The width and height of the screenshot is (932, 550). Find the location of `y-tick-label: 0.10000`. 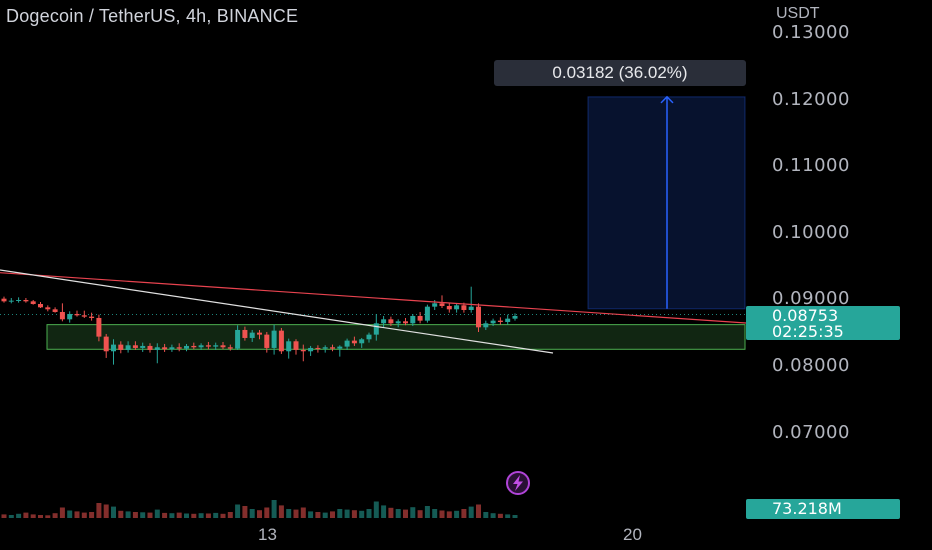

y-tick-label: 0.10000 is located at coordinates (811, 232).